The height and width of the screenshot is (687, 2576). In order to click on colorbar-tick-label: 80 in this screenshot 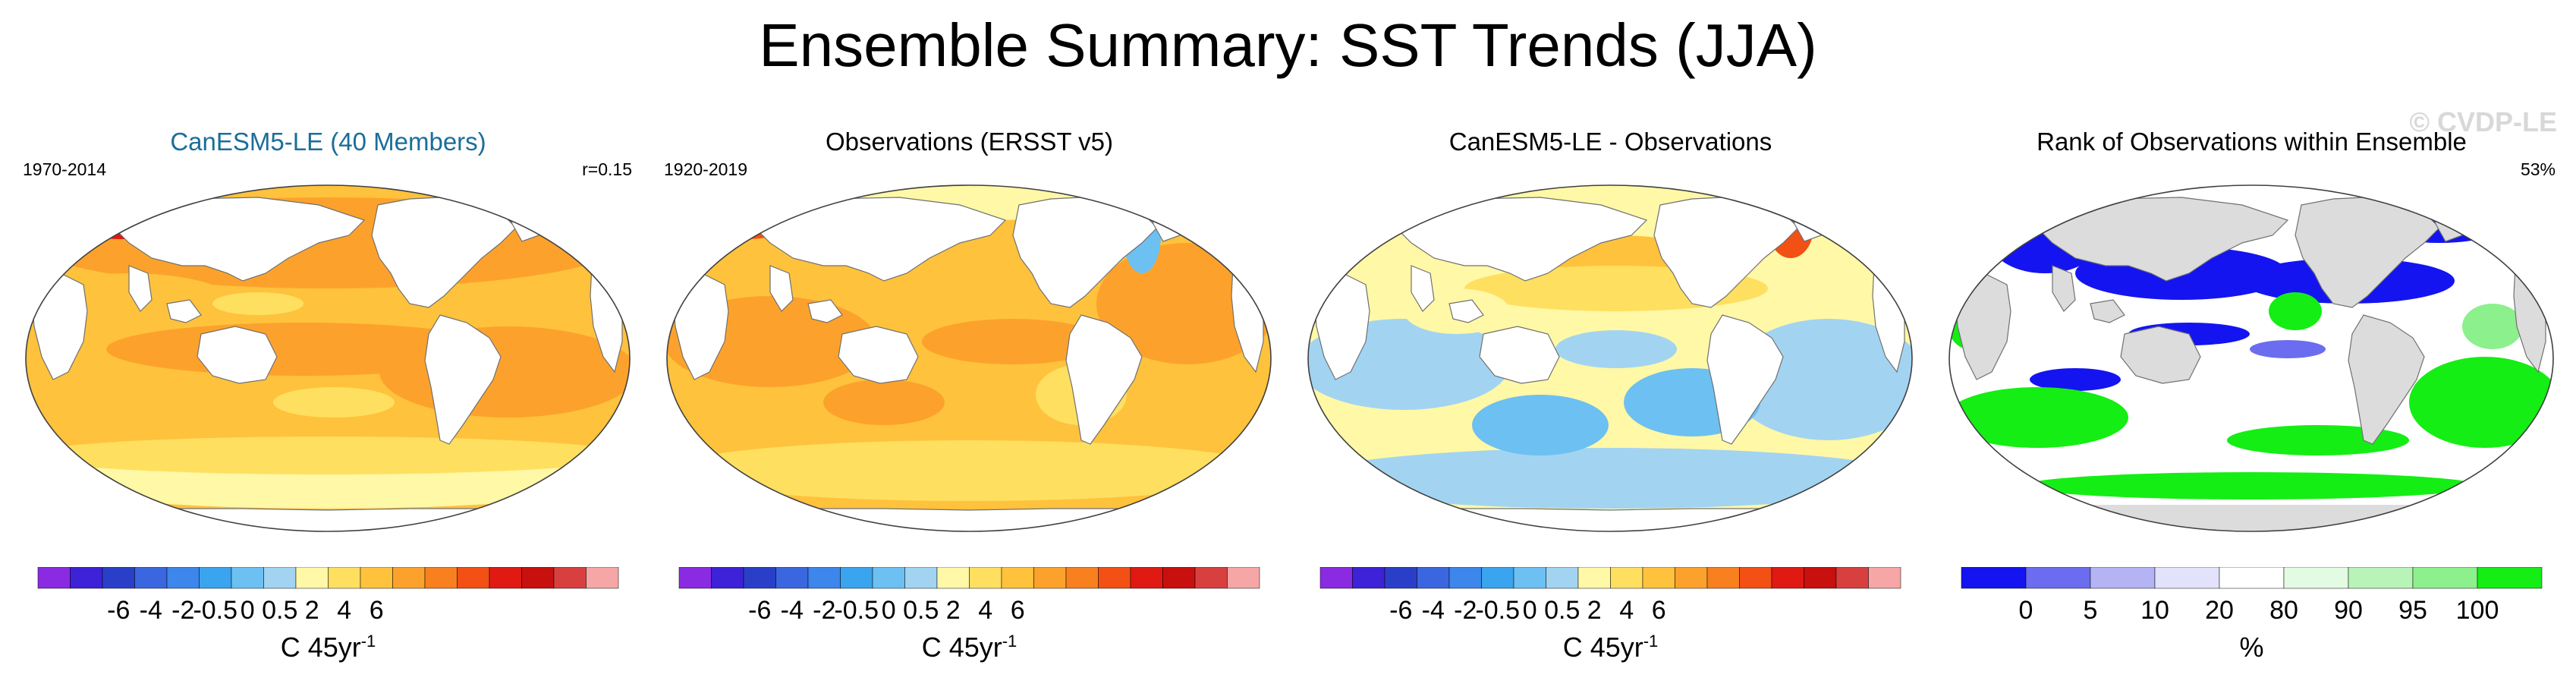, I will do `click(2283, 610)`.